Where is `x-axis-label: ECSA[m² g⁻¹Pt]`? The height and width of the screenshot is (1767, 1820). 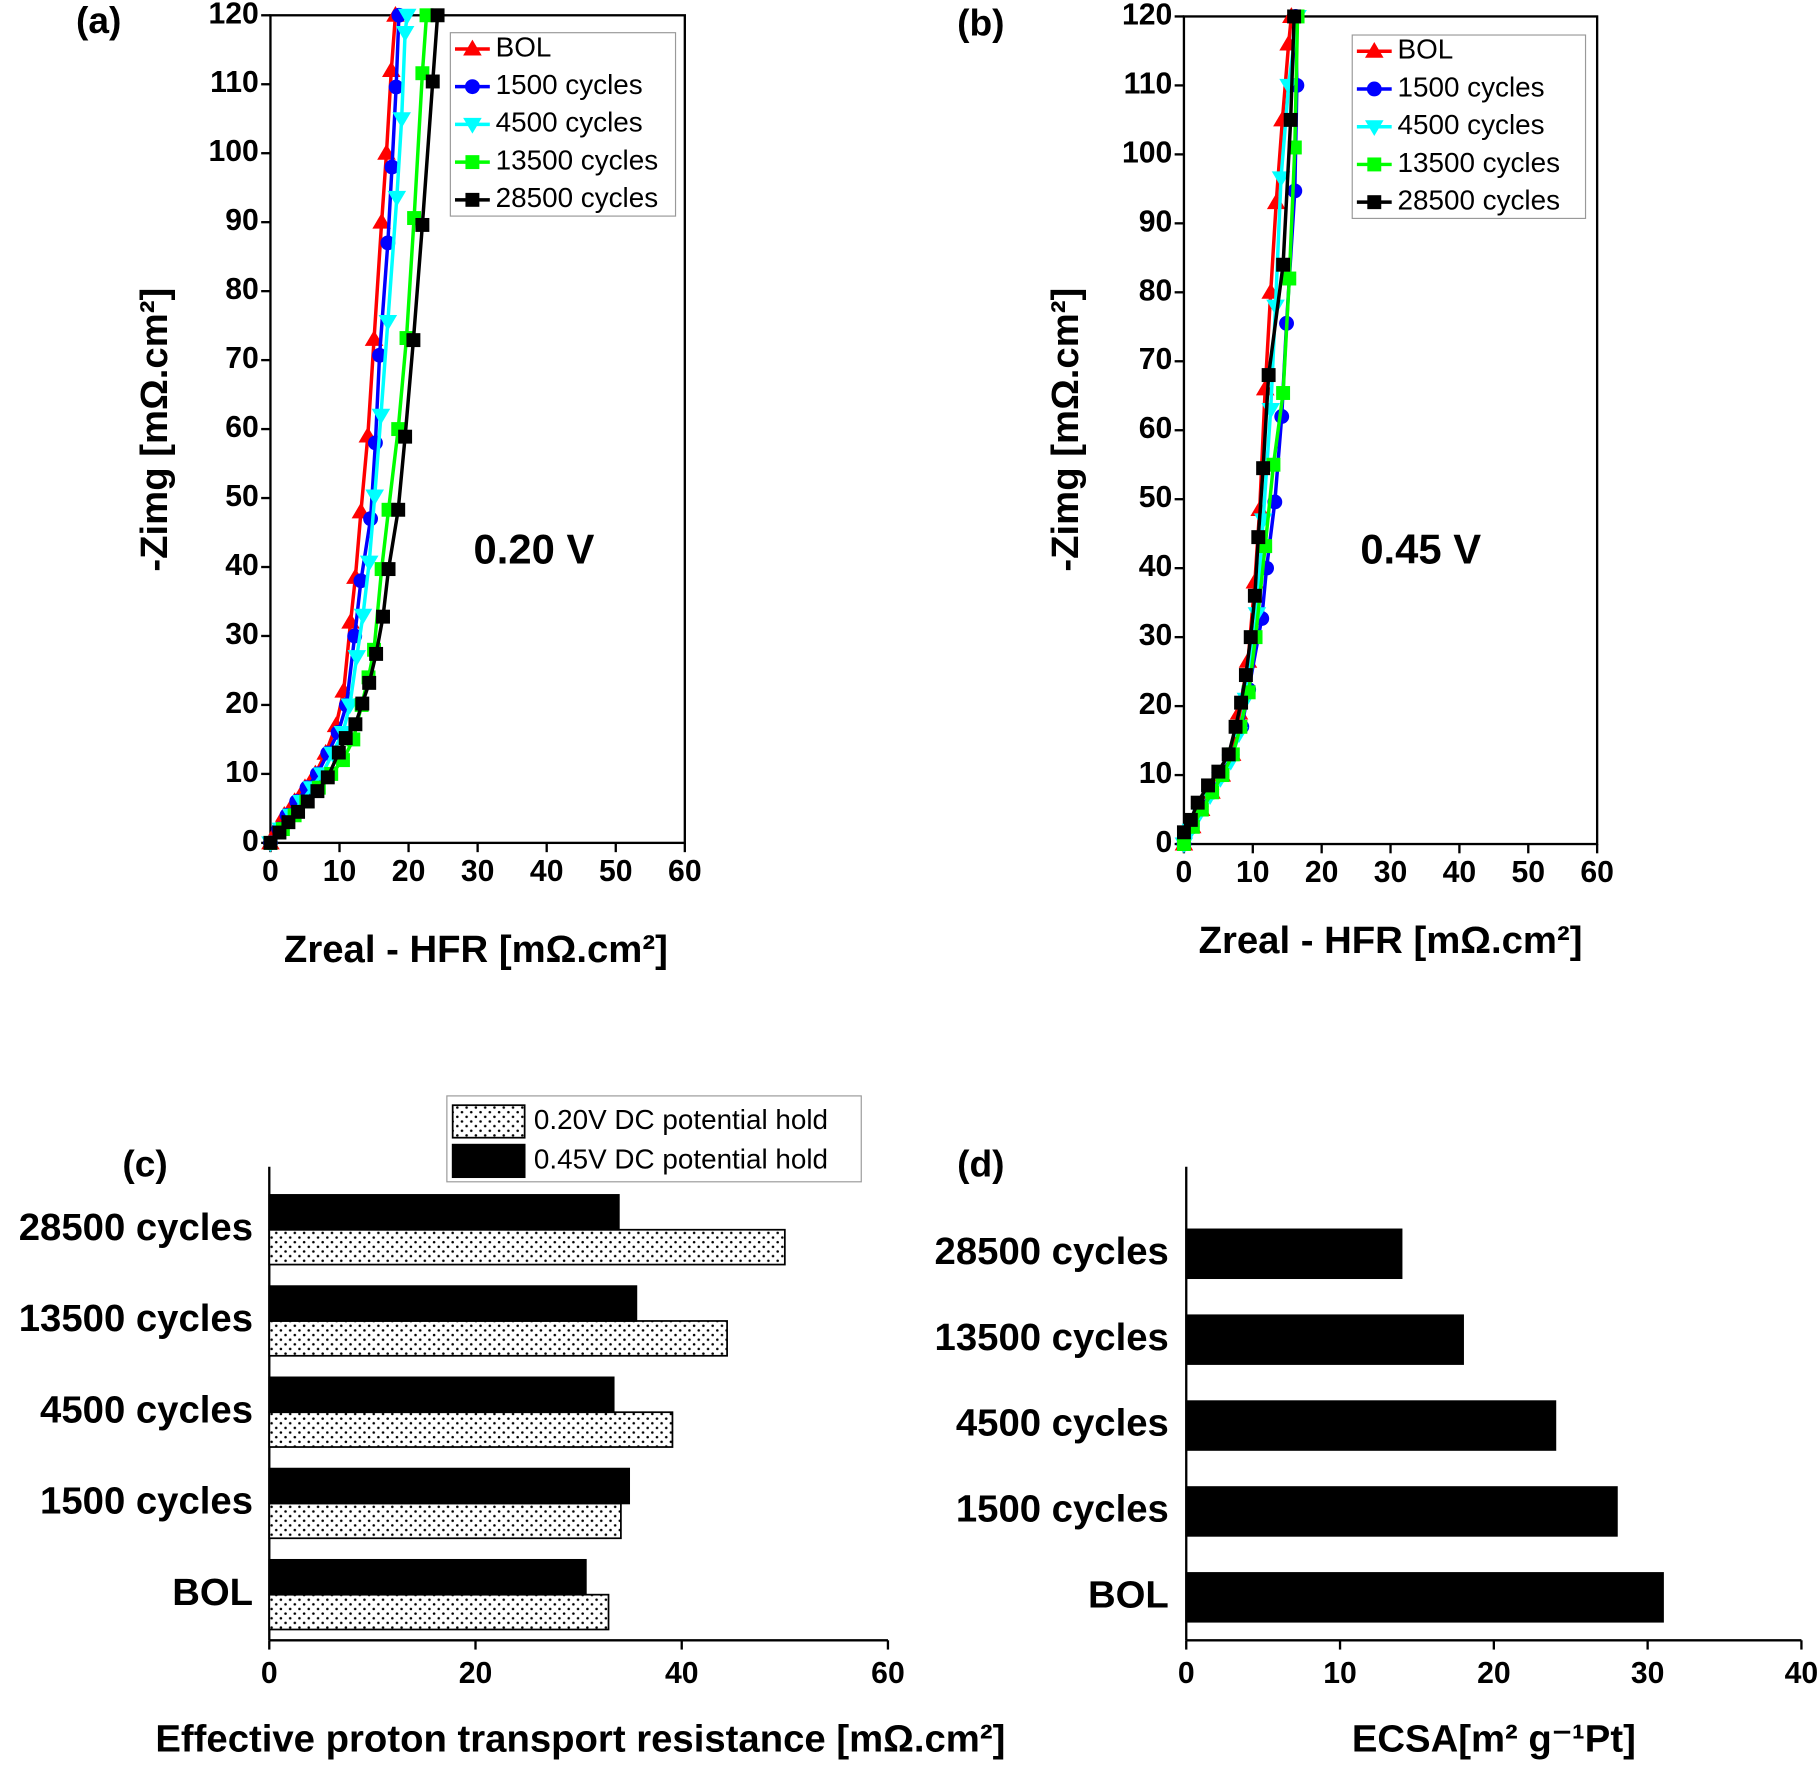 x-axis-label: ECSA[m² g⁻¹Pt] is located at coordinates (1494, 1738).